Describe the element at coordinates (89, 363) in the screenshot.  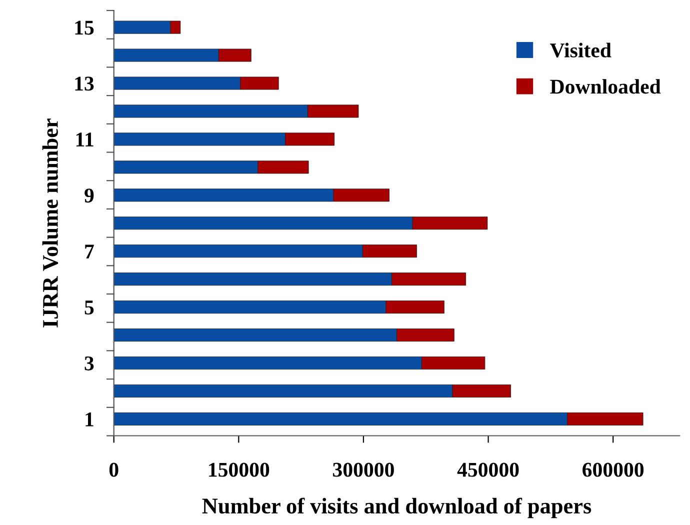
I see `y-tick-label: 3` at that location.